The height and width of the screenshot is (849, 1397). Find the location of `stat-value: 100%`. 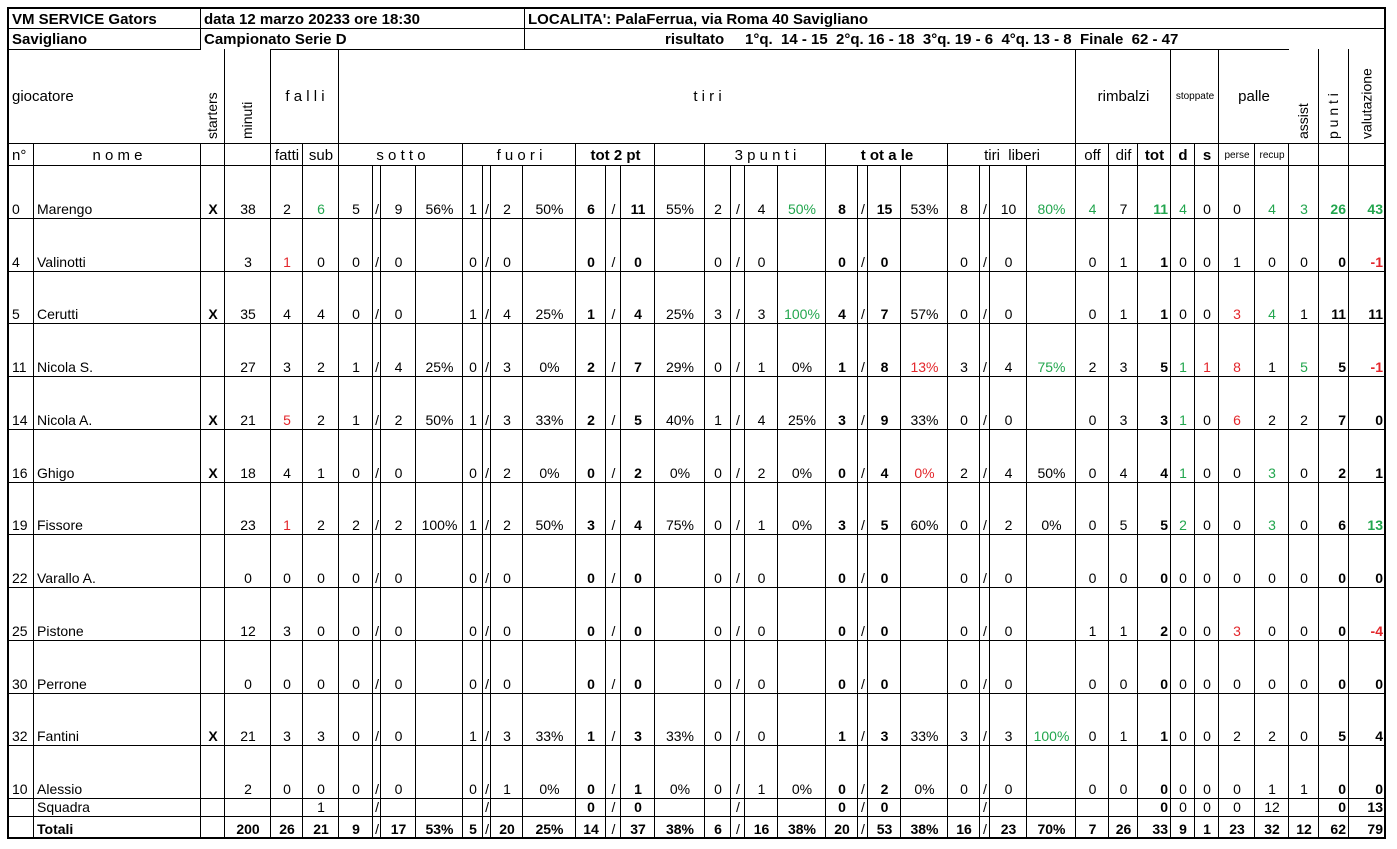

stat-value: 100% is located at coordinates (439, 508).